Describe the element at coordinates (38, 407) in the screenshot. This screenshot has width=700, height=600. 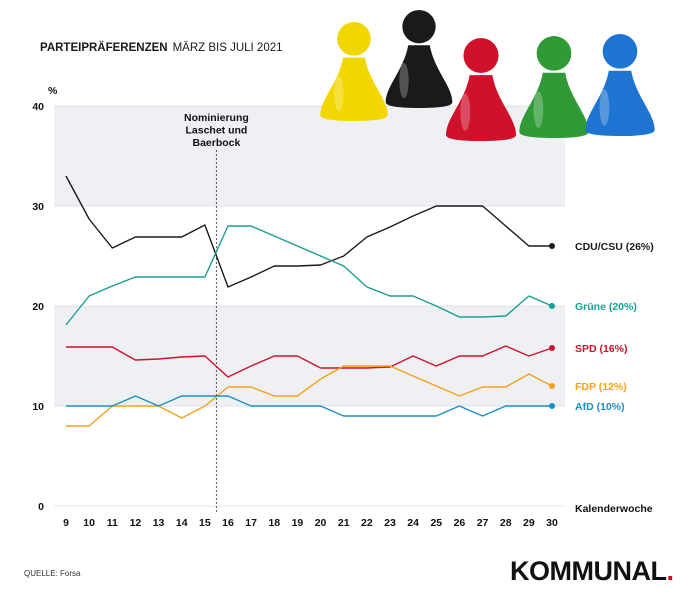
I see `y-tick-label: 10` at that location.